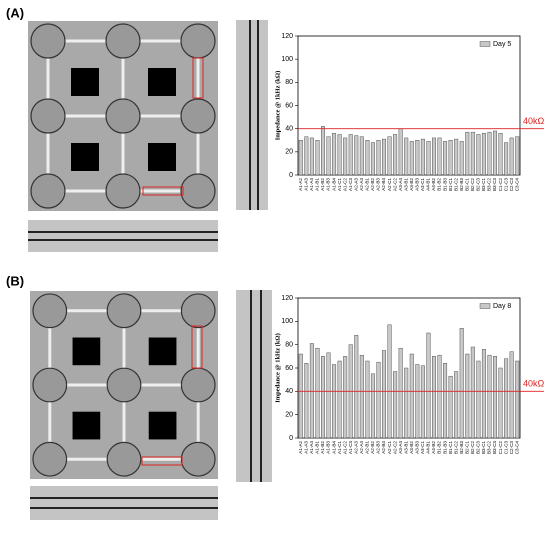  What do you see at coordinates (289, 82) in the screenshot?
I see `y-tick-label: 80` at bounding box center [289, 82].